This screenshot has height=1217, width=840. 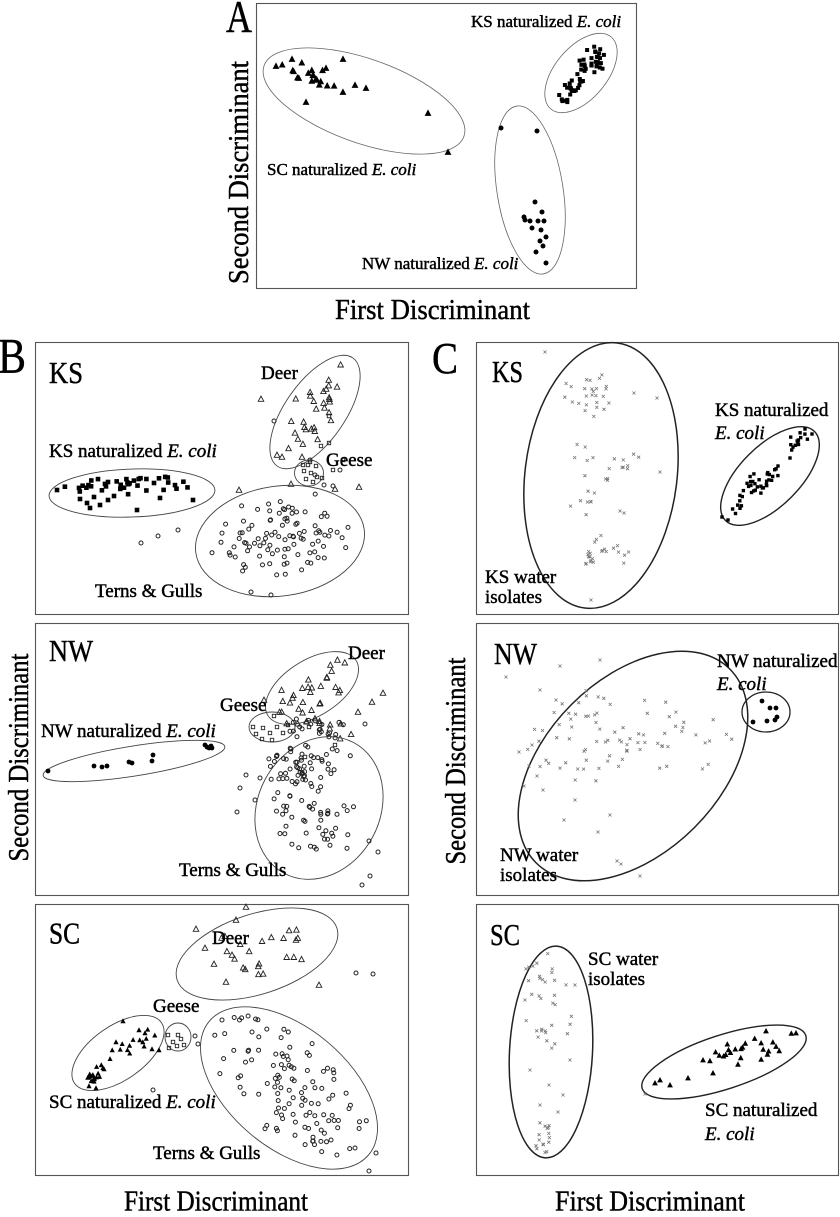 I want to click on svg-text: SC naturalized, so click(x=761, y=1110).